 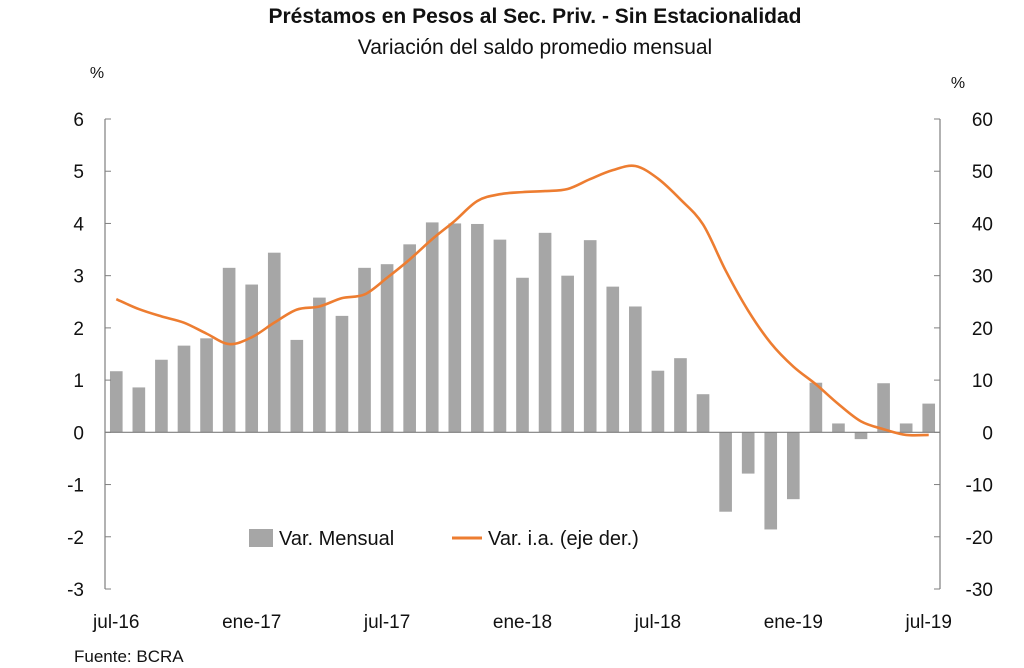 I want to click on right-axis-unit: %, so click(x=958, y=83).